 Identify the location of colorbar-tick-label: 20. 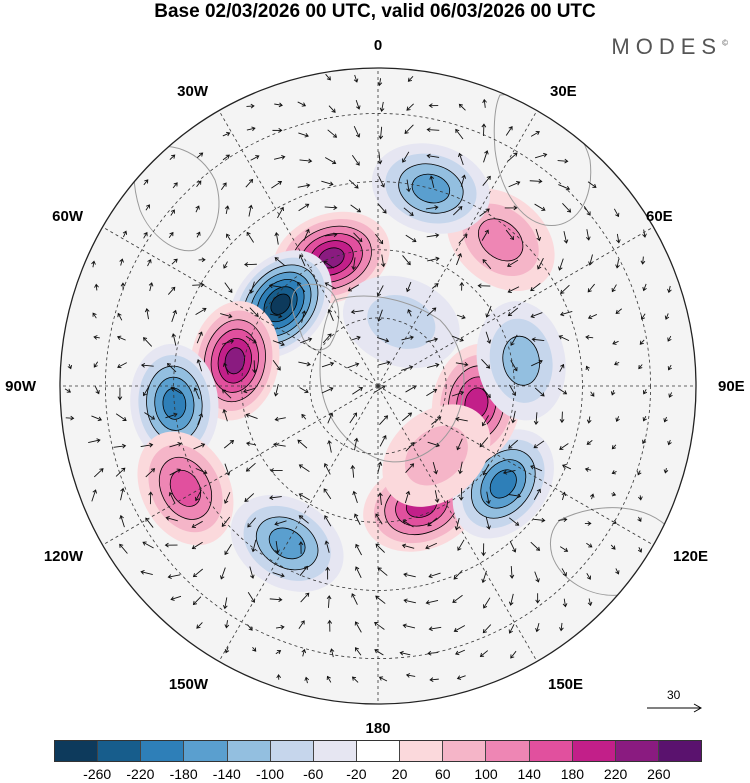
(399, 774).